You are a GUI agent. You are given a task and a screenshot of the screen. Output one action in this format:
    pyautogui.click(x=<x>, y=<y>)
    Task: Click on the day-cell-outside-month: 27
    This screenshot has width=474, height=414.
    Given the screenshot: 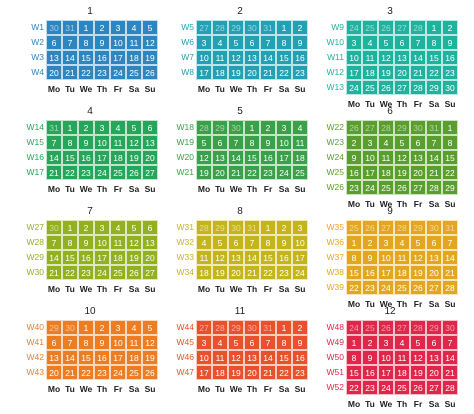 What is the action you would take?
    pyautogui.click(x=402, y=327)
    